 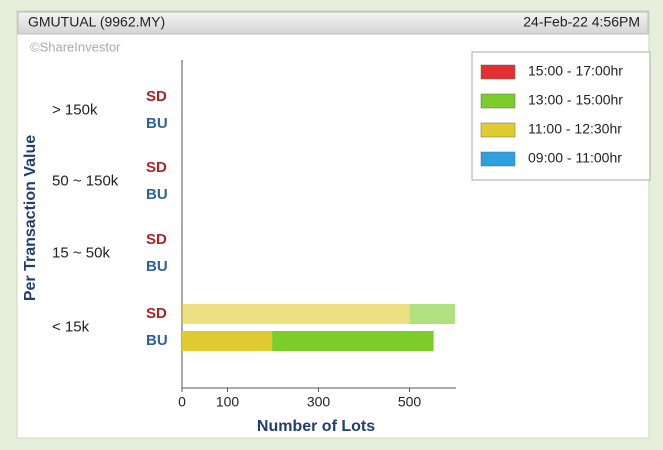 I want to click on x-tick-label: 500, so click(x=410, y=402).